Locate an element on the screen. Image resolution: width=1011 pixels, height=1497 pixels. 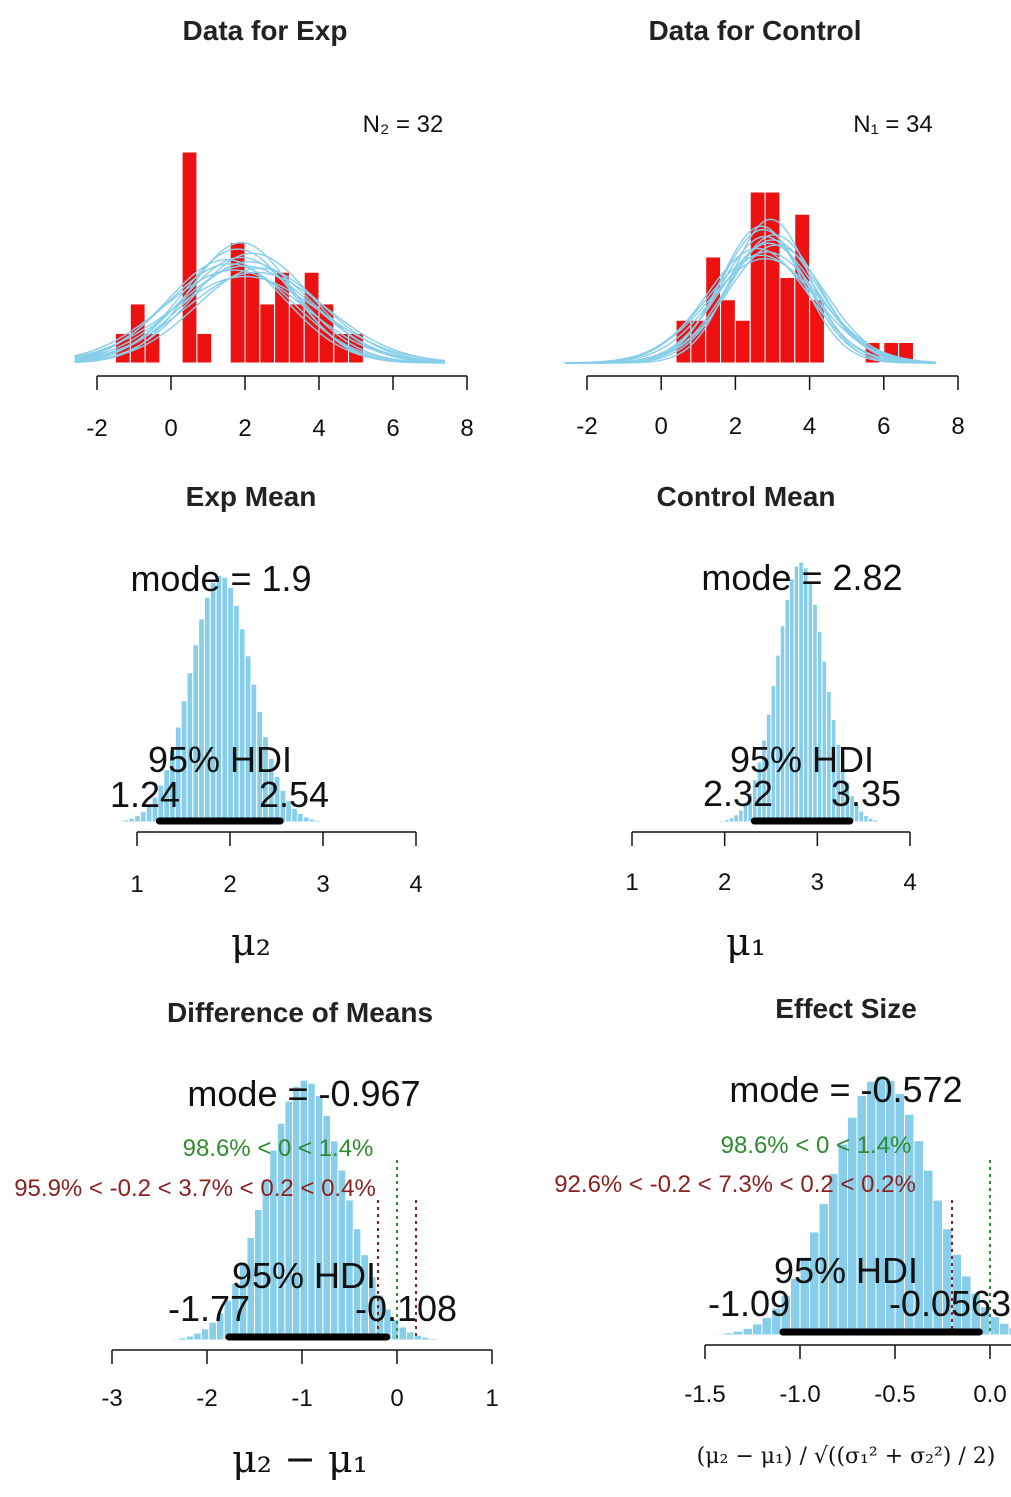
panel-title: Exp Mean is located at coordinates (251, 496).